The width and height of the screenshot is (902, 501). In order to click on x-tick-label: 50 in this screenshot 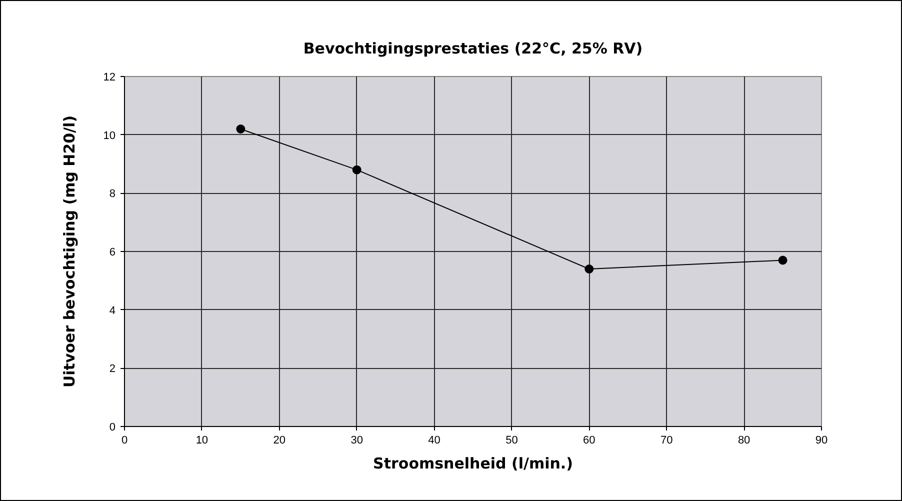, I will do `click(512, 440)`.